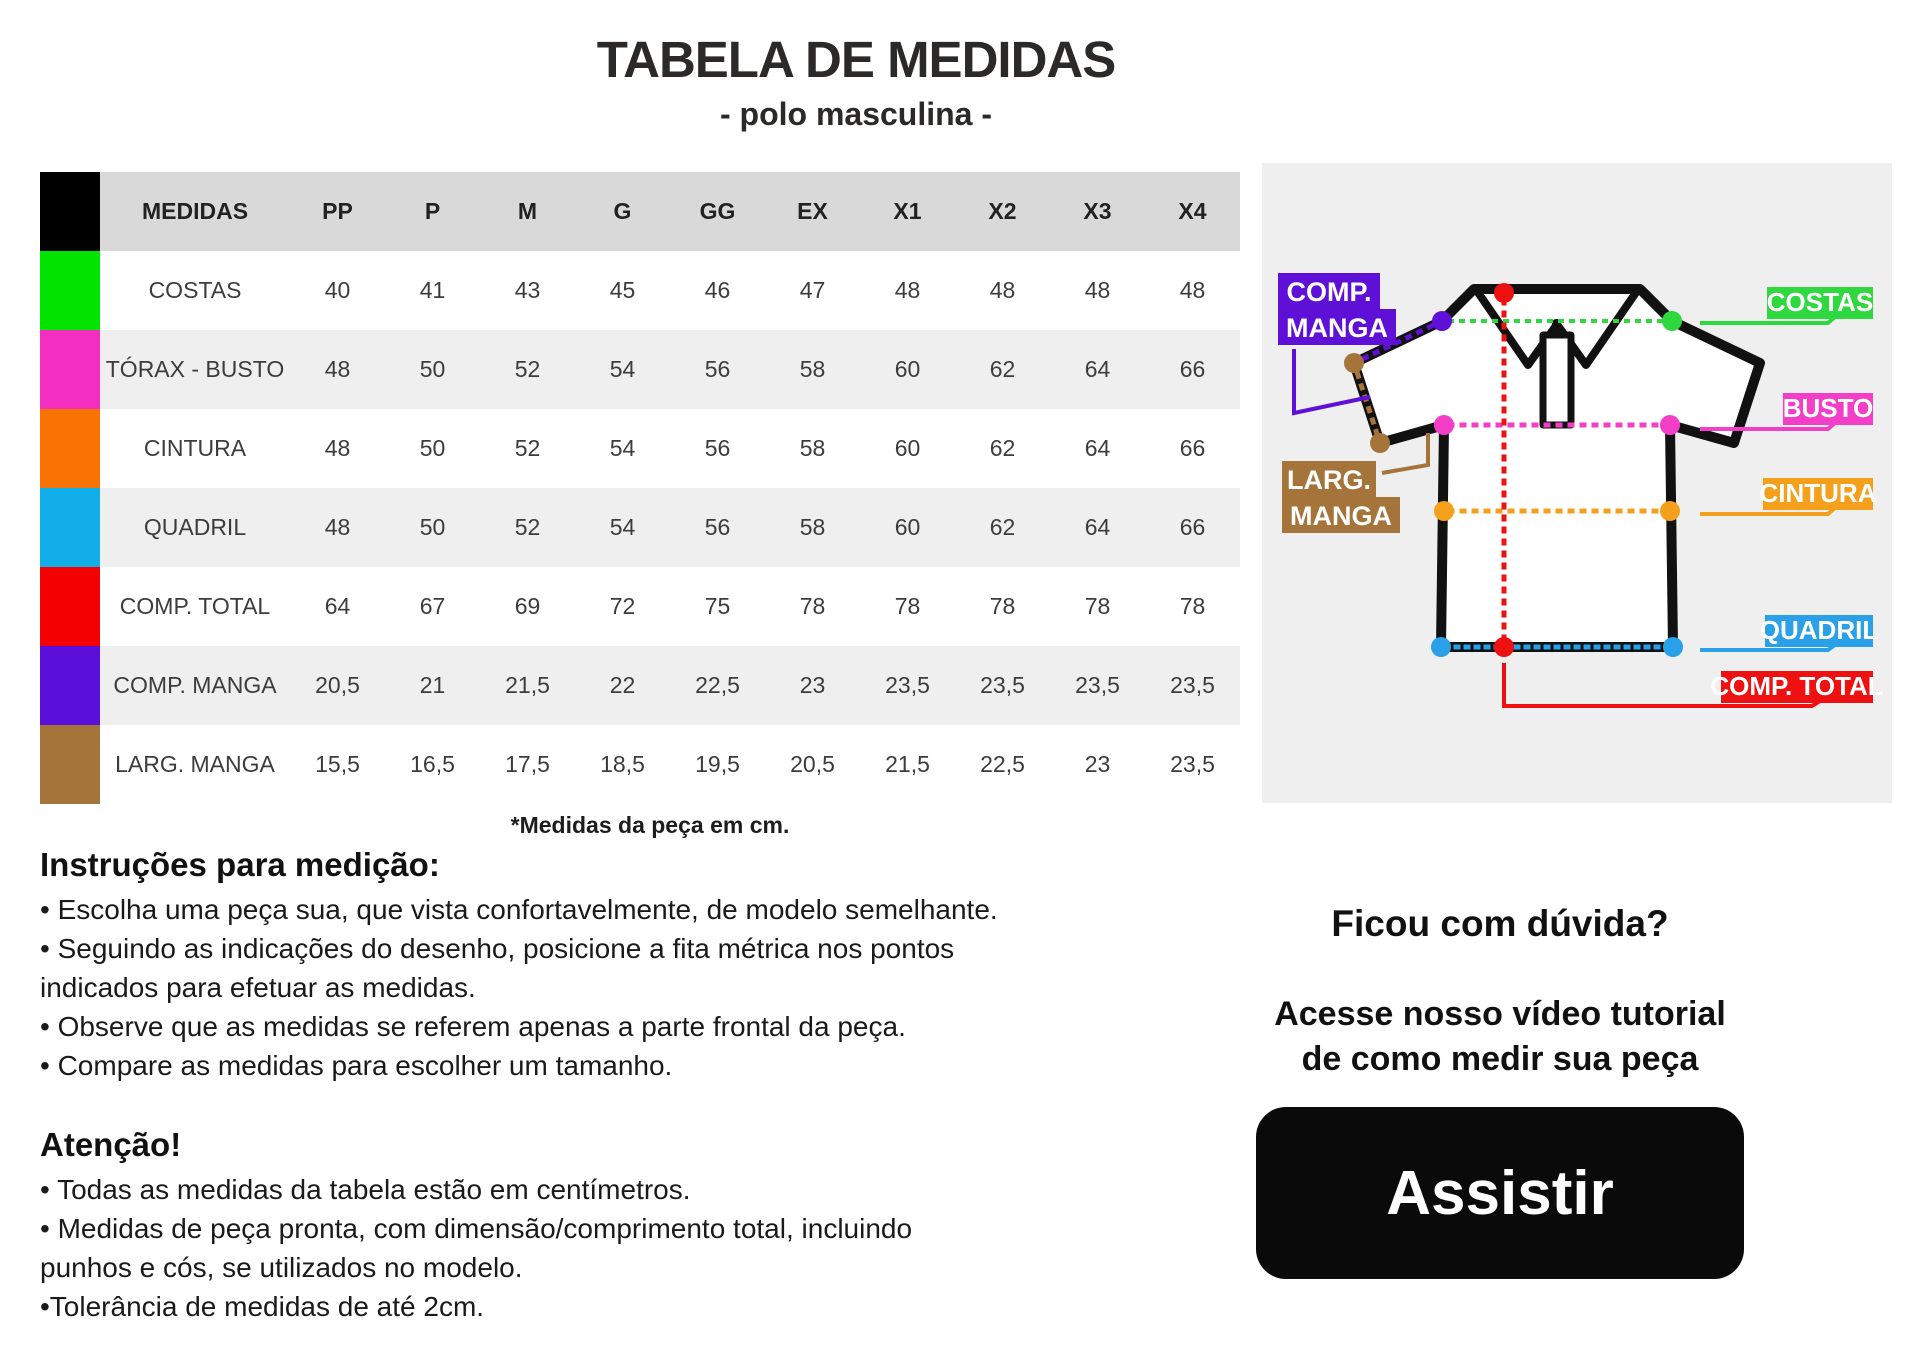 Image resolution: width=1920 pixels, height=1358 pixels. What do you see at coordinates (1367, 403) in the screenshot?
I see `measure-line-larg-manga` at bounding box center [1367, 403].